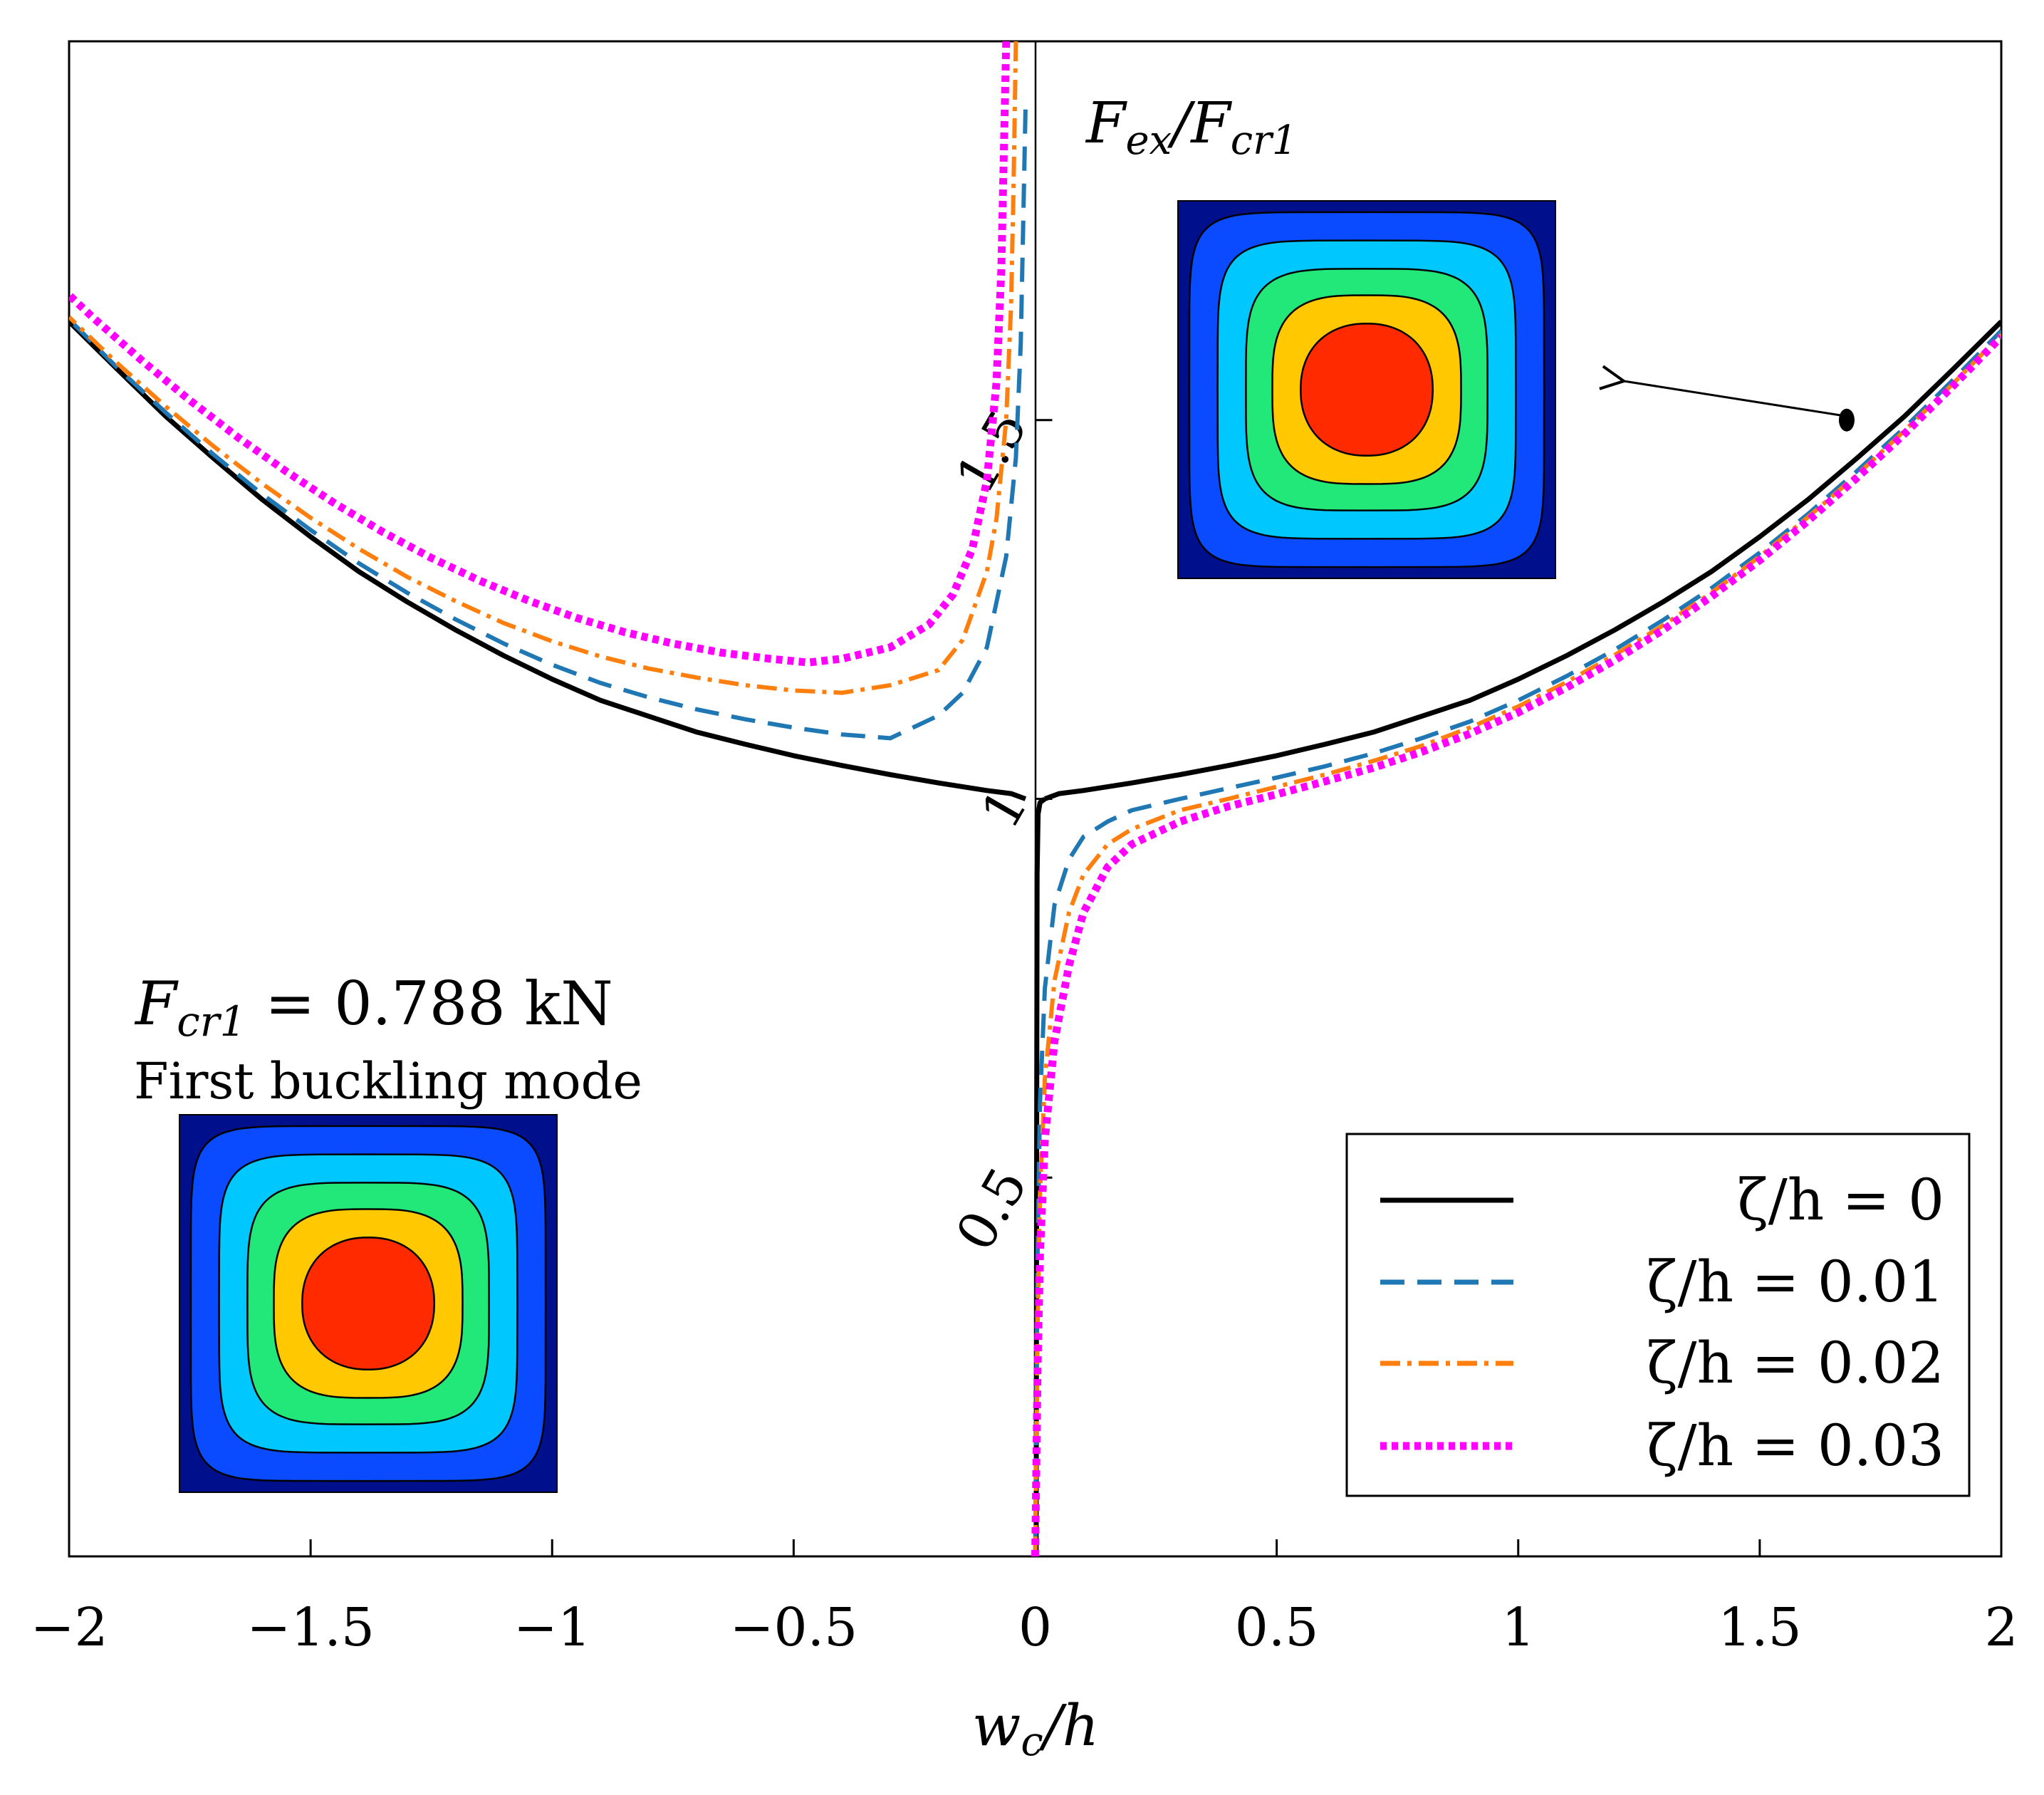 The height and width of the screenshot is (1795, 2044). What do you see at coordinates (552, 1627) in the screenshot?
I see `x-tick-label: −1` at bounding box center [552, 1627].